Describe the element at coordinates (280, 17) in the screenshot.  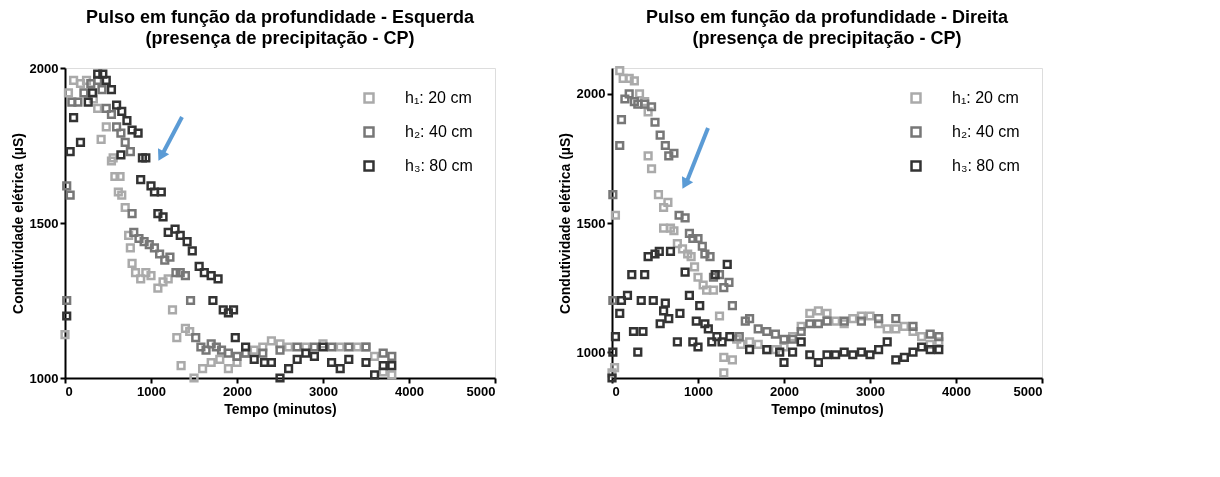
I see `chart-title: Pulso em função da profundidade - Esquerda` at that location.